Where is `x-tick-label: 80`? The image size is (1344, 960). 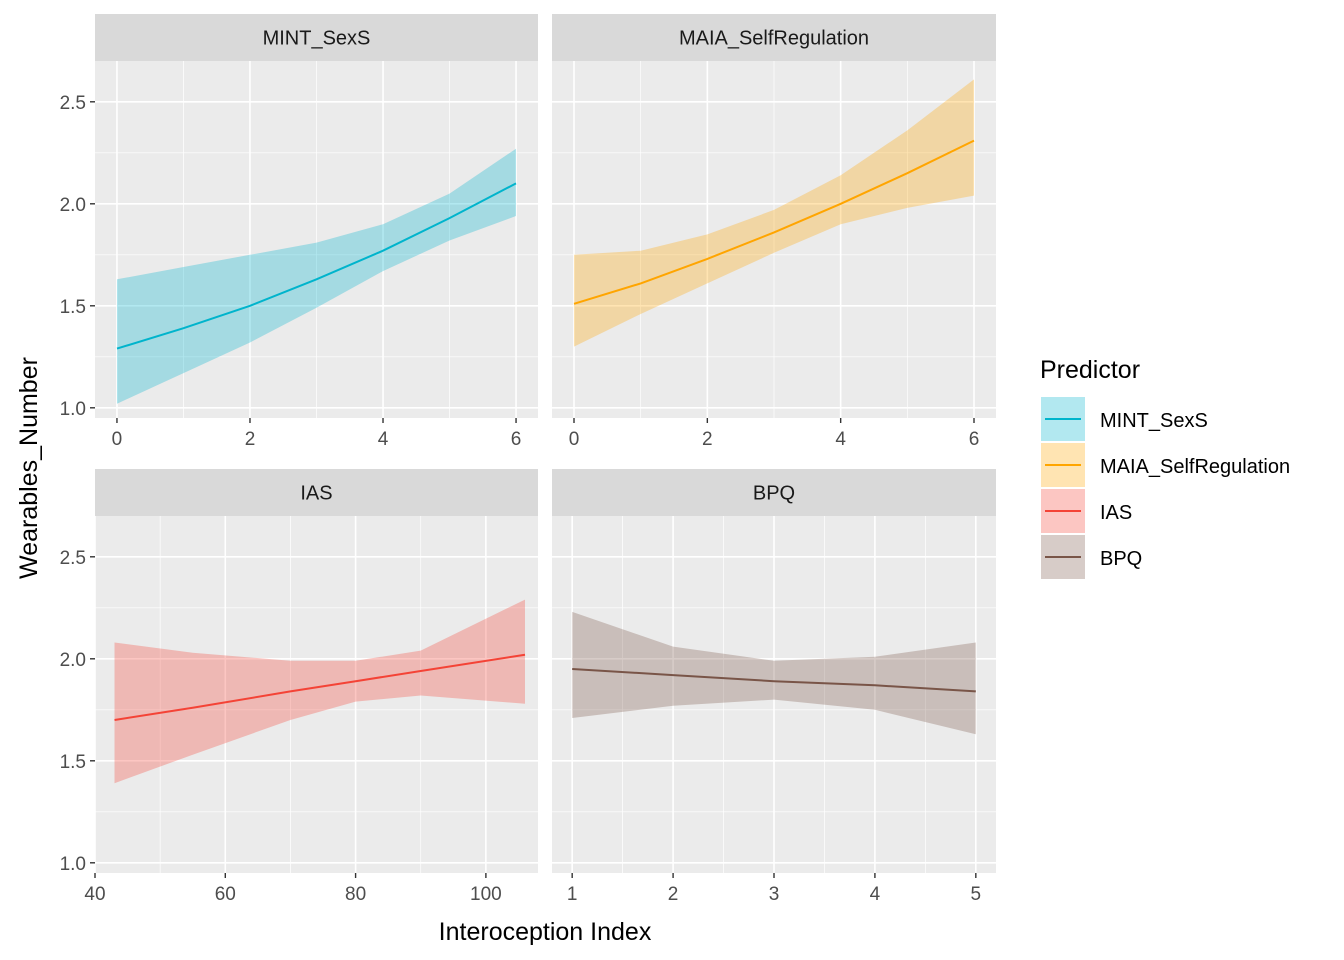 x-tick-label: 80 is located at coordinates (355, 894).